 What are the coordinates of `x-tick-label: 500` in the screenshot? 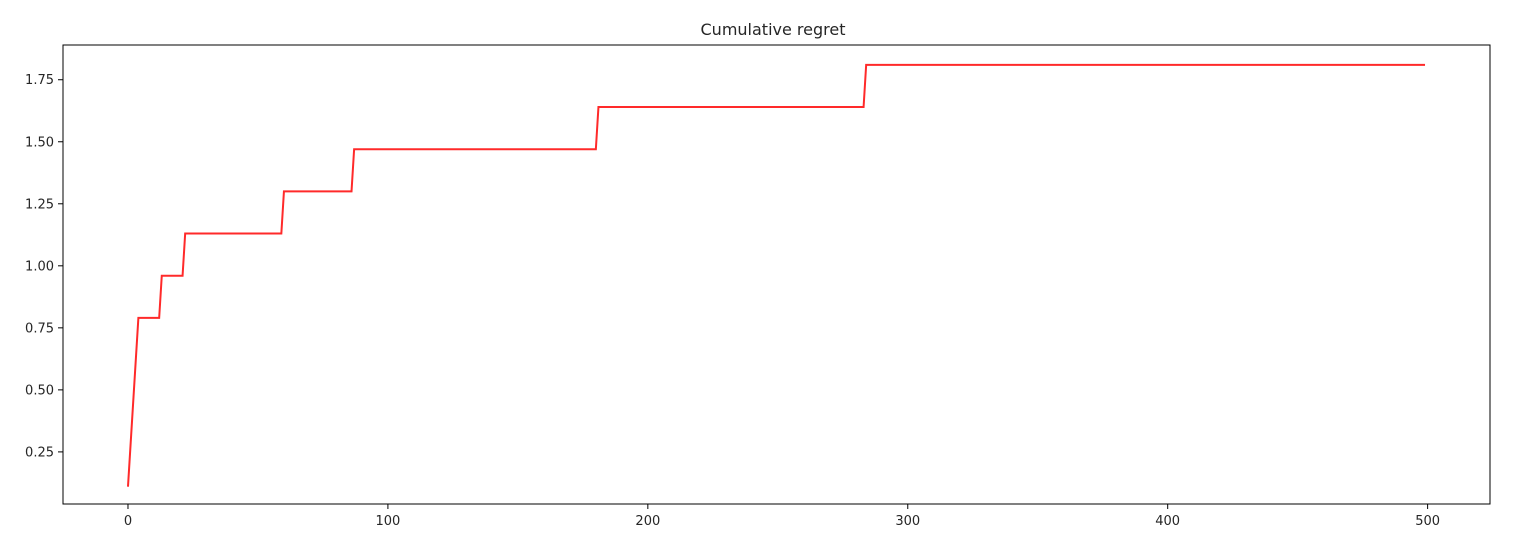 It's located at (1427, 521).